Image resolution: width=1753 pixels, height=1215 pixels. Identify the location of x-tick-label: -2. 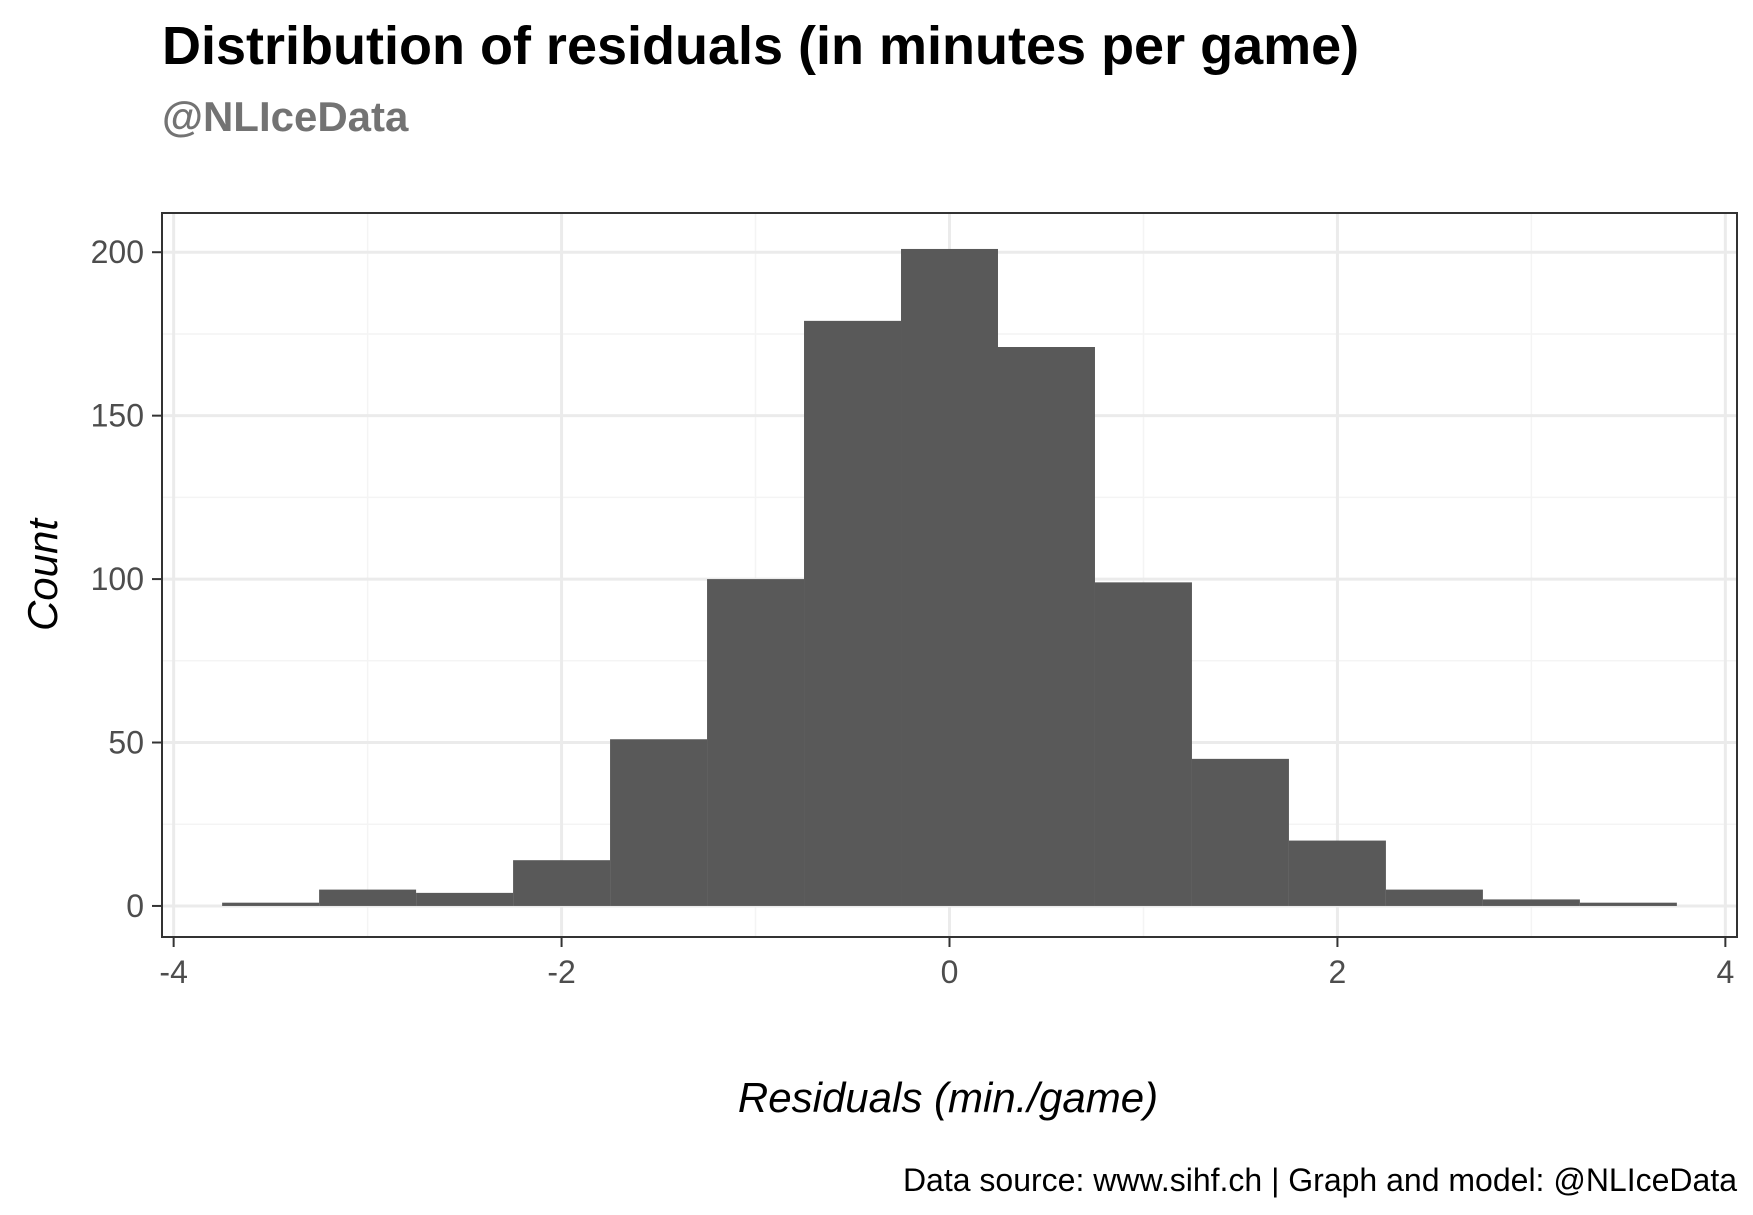
(561, 972).